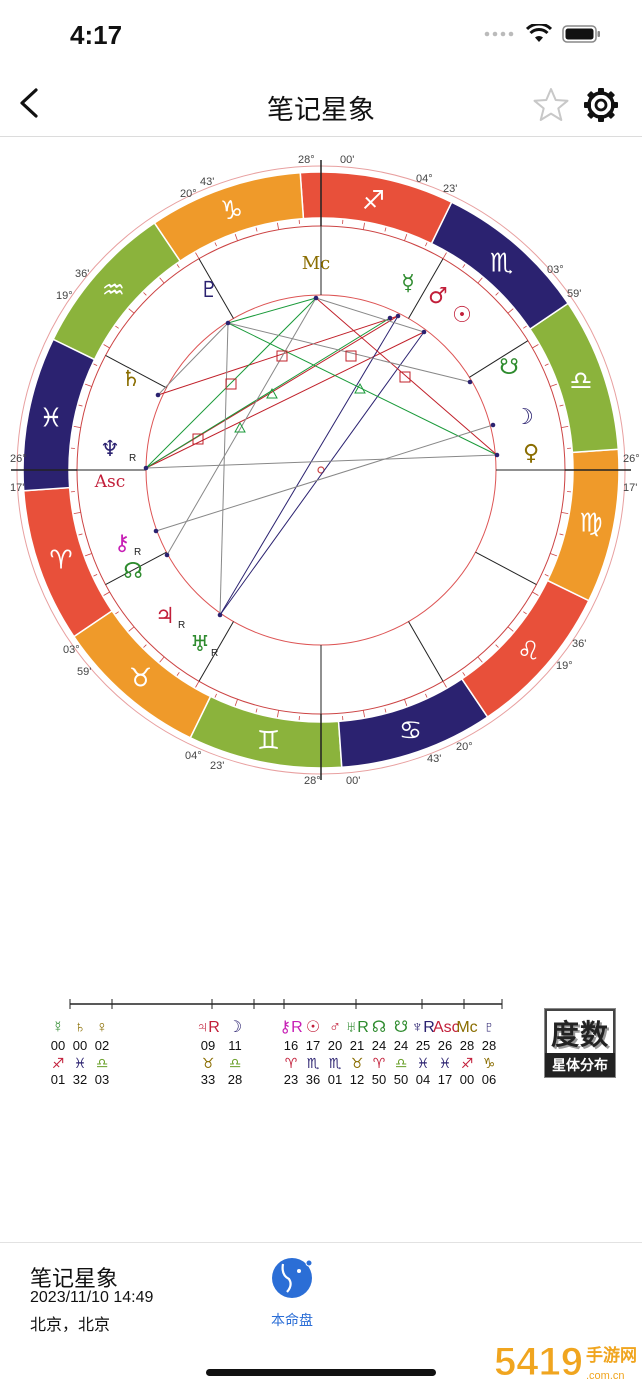 The height and width of the screenshot is (1390, 642). I want to click on planet-degree: 25, so click(423, 1046).